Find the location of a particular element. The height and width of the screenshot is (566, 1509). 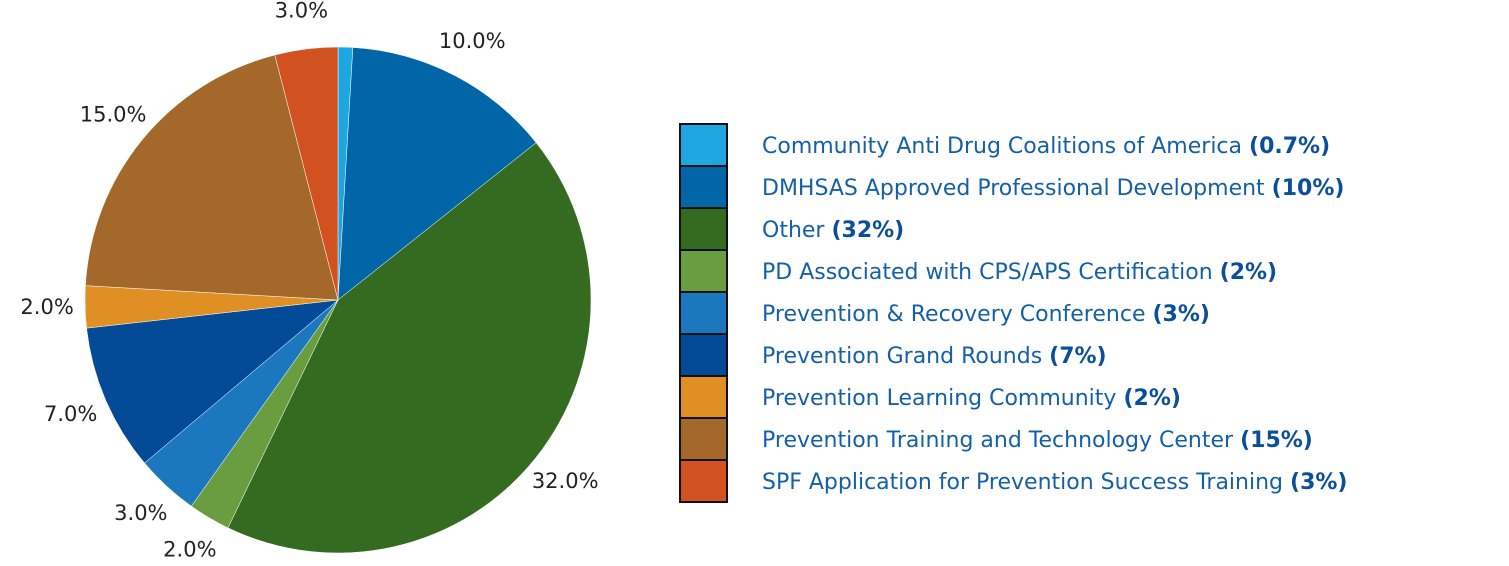

legend-name: Other is located at coordinates (793, 230).